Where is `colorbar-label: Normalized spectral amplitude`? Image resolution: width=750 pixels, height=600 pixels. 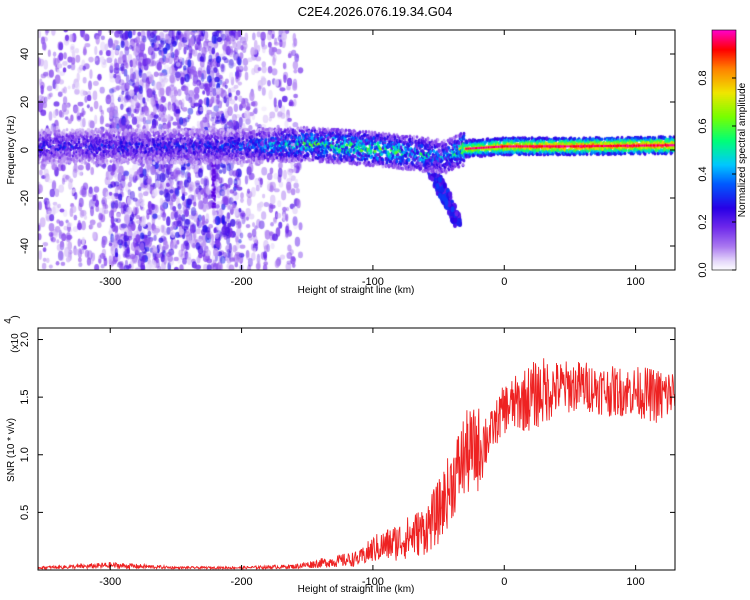
colorbar-label: Normalized spectral amplitude is located at coordinates (742, 149).